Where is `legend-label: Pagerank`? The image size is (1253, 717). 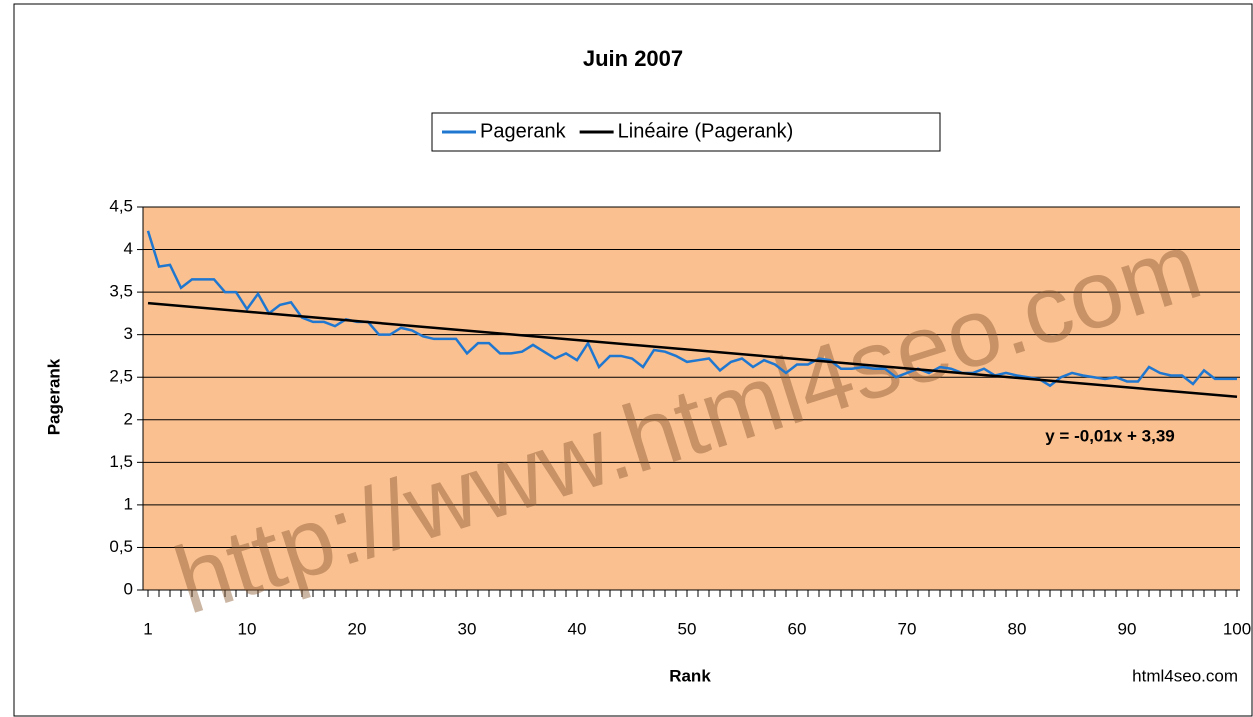
legend-label: Pagerank is located at coordinates (523, 131).